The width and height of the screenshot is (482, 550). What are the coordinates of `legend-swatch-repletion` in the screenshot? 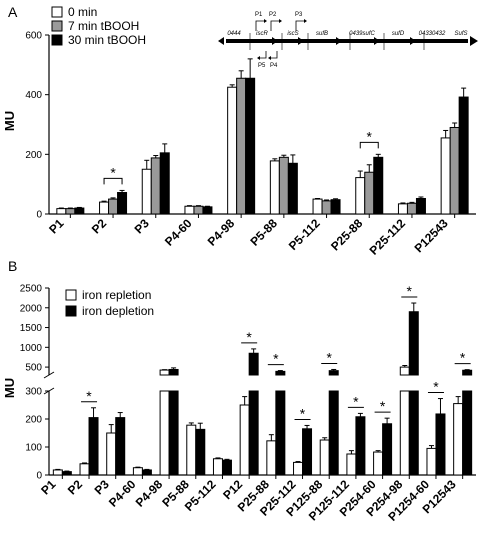 It's located at (71, 295).